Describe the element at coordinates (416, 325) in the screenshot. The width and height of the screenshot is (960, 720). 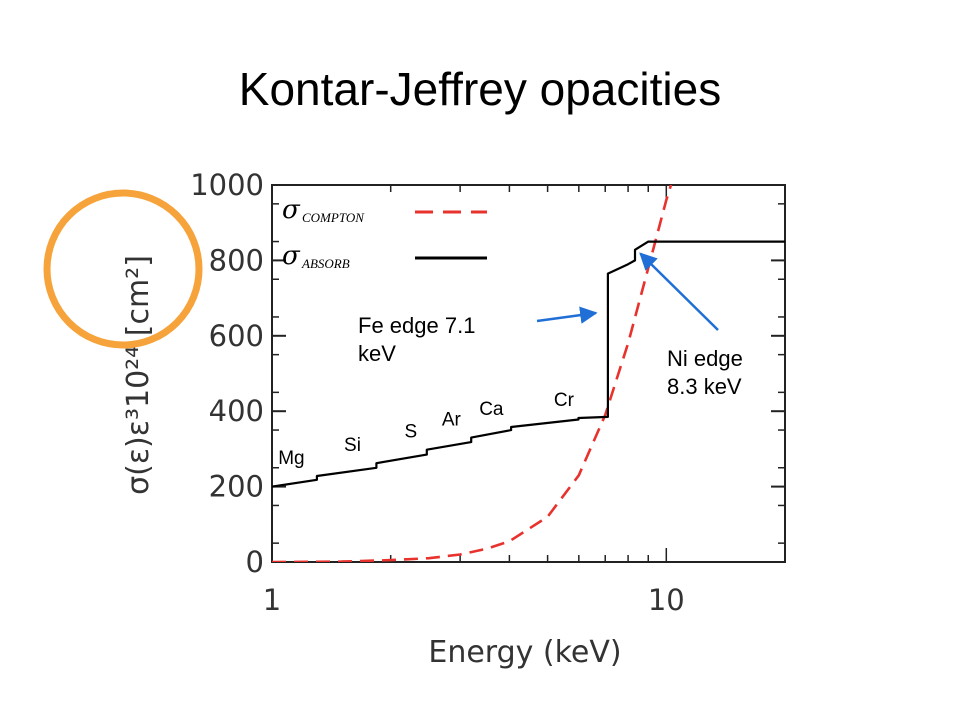
I see `fe-edge-label: Fe edge 7.1` at that location.